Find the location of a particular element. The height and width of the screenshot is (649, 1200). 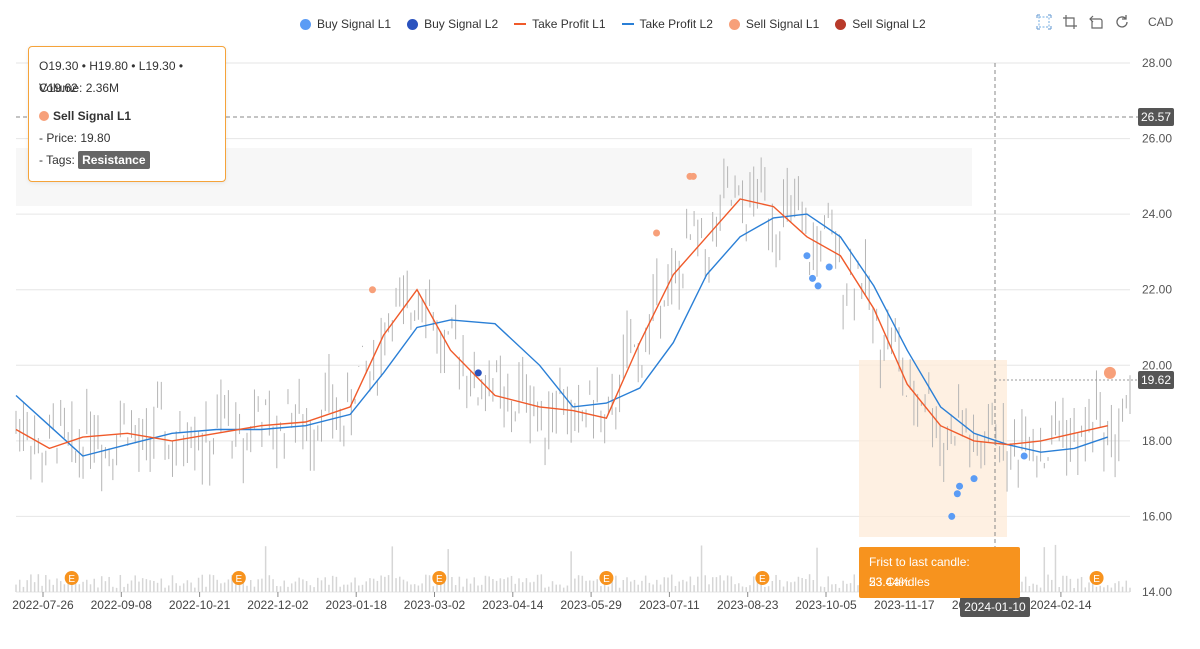

tooltip-tags: - Tags: Resistance is located at coordinates (127, 160).